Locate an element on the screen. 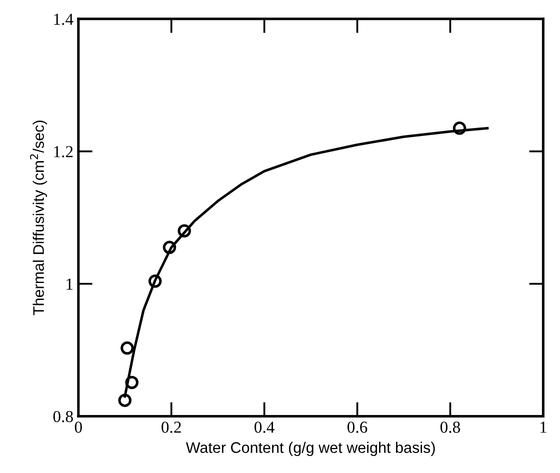 The width and height of the screenshot is (560, 473). x-tick-label: 0.6 is located at coordinates (358, 427).